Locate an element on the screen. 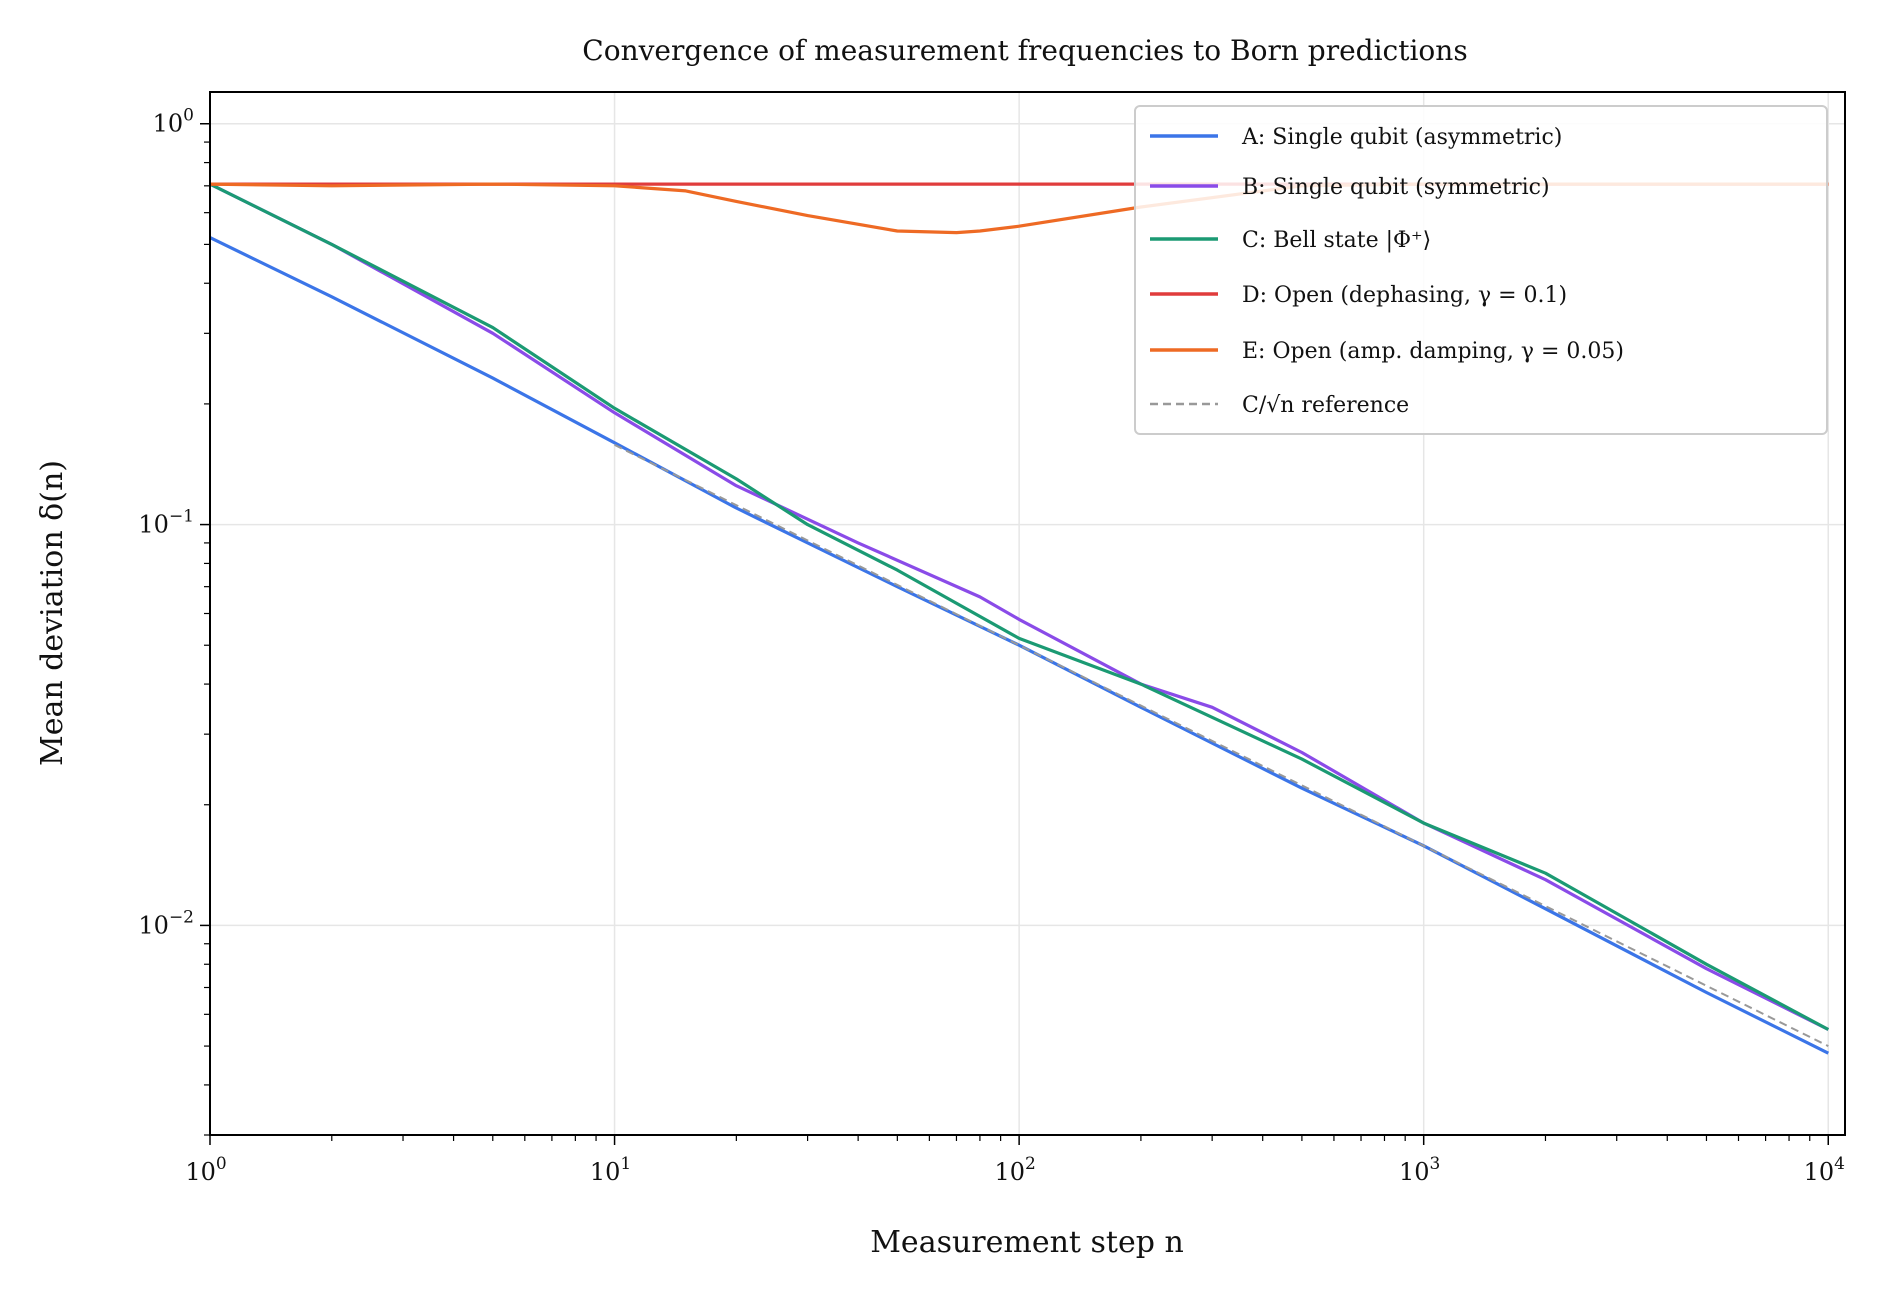 Image resolution: width=1881 pixels, height=1289 pixels. legend-label-b: B: Single qubit (symmetric) is located at coordinates (1396, 187).